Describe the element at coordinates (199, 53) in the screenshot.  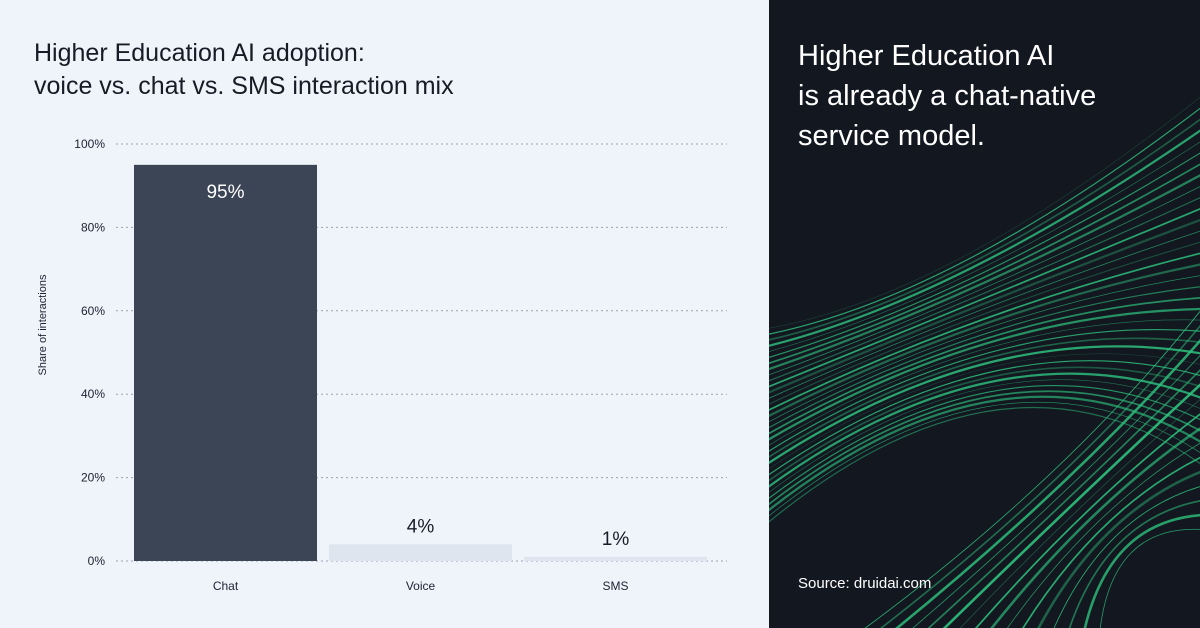
I see `chart-title-line-1: Higher Education AI adoption:` at that location.